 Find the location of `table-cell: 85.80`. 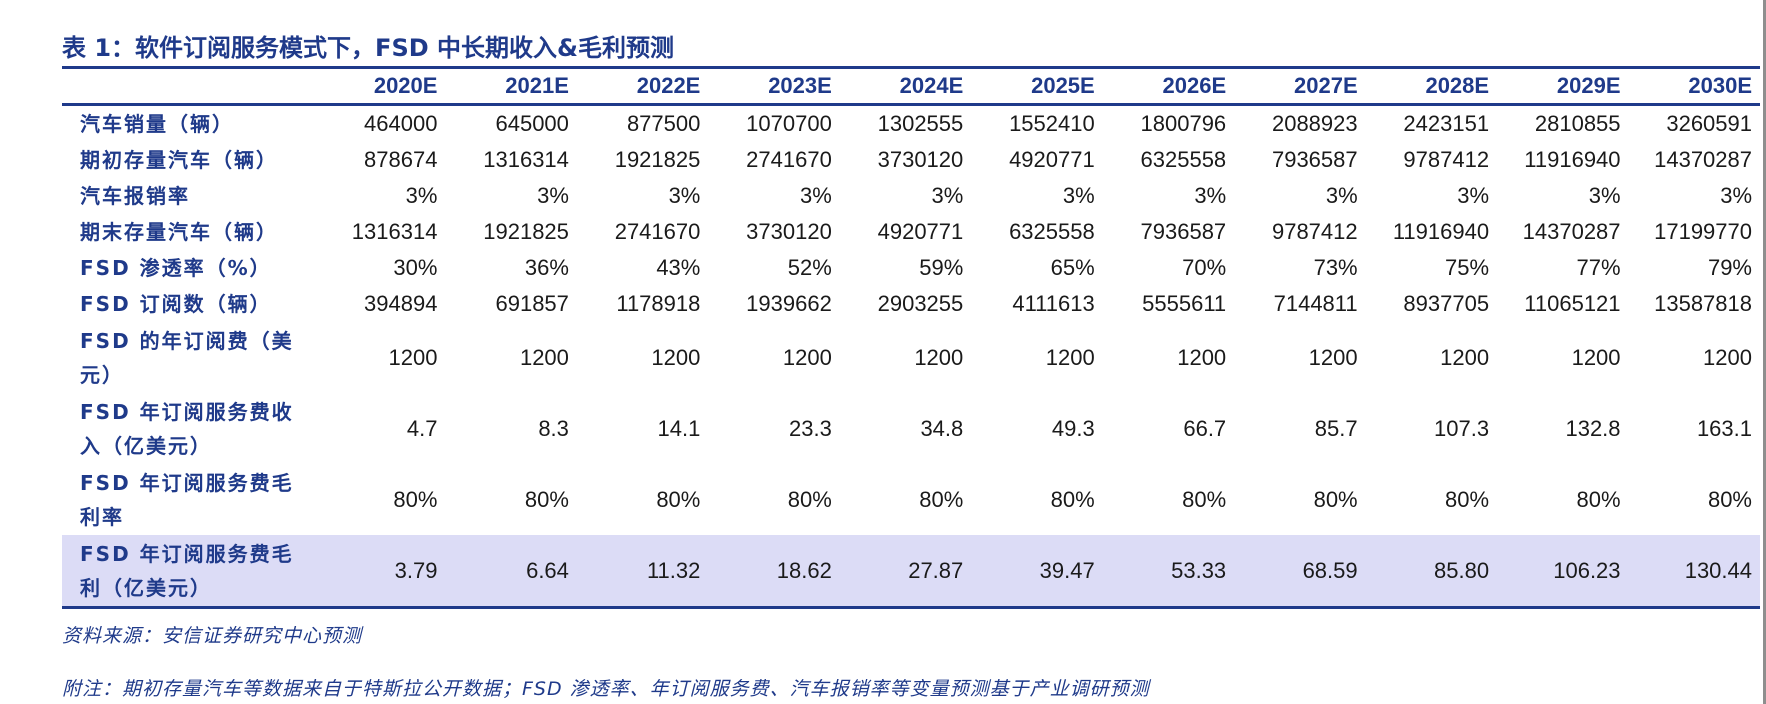

table-cell: 85.80 is located at coordinates (1431, 571).